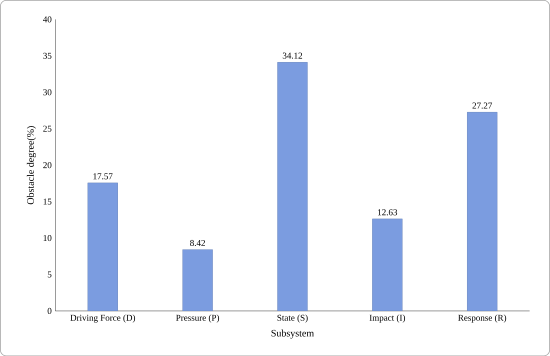 This screenshot has width=550, height=356. What do you see at coordinates (47, 55) in the screenshot?
I see `y-tick-label: 35` at bounding box center [47, 55].